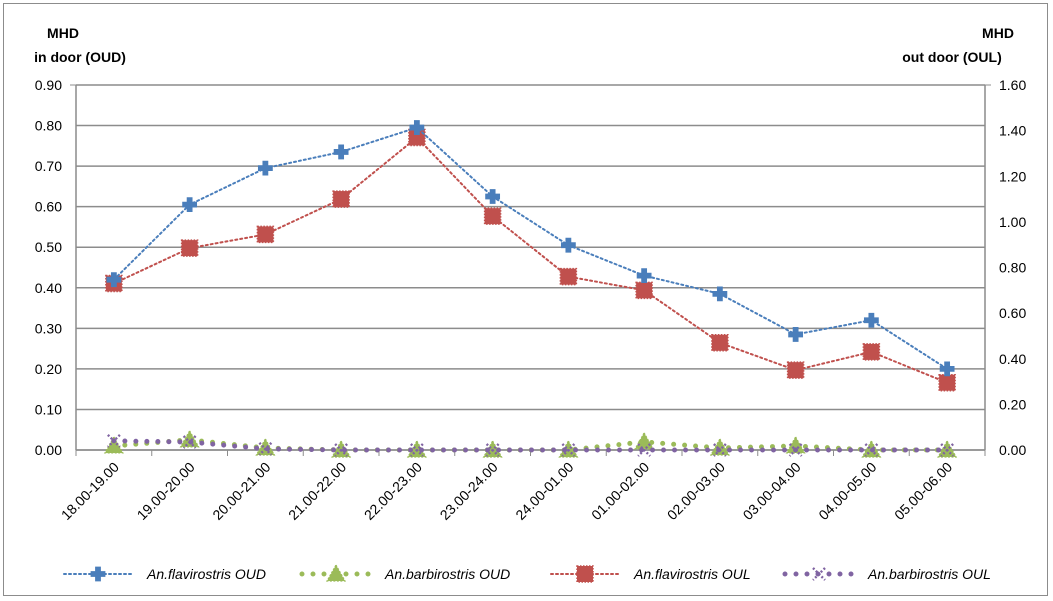 The image size is (1053, 601). I want to click on y-left-tick-label: 0.50, so click(48, 247).